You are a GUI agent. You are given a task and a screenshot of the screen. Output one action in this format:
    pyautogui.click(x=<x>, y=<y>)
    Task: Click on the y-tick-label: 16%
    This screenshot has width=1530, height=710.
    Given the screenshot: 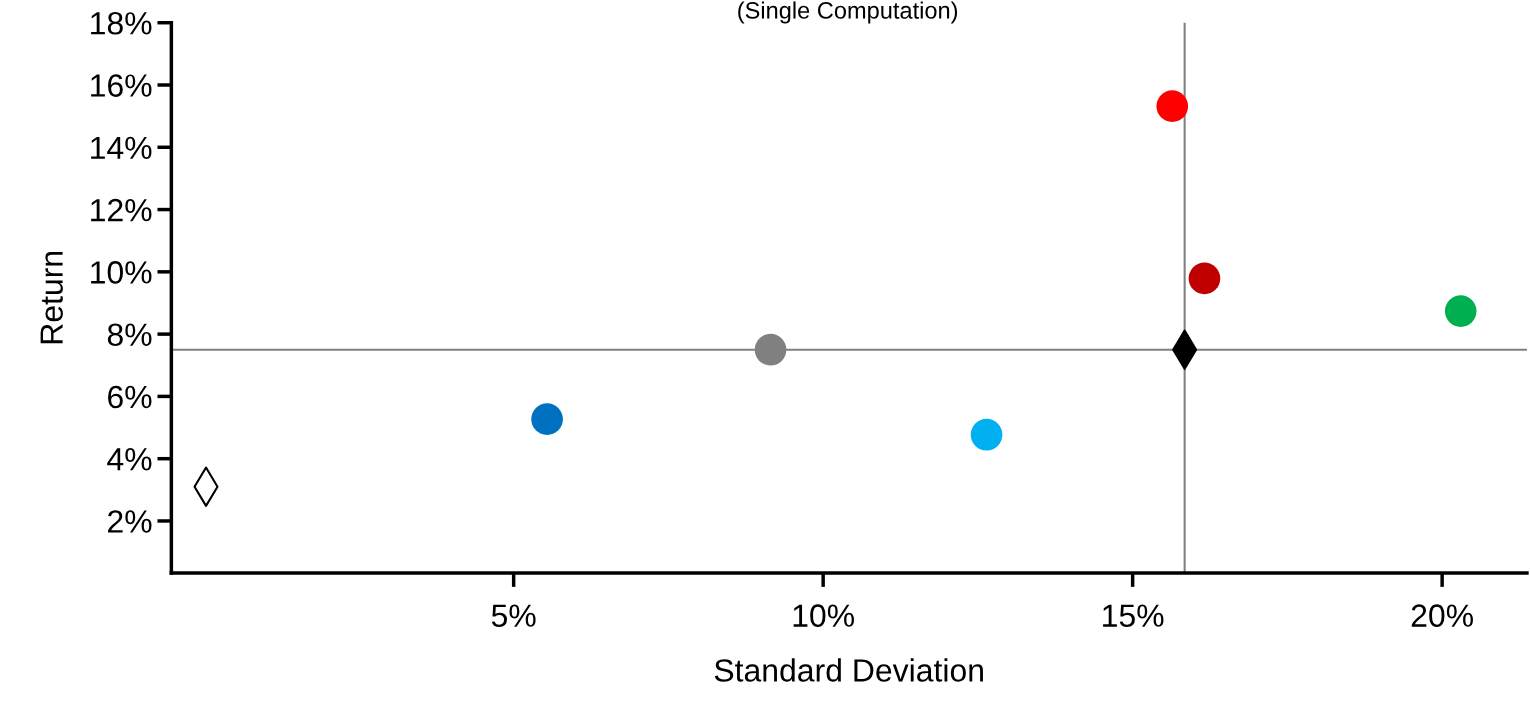 What is the action you would take?
    pyautogui.click(x=121, y=85)
    